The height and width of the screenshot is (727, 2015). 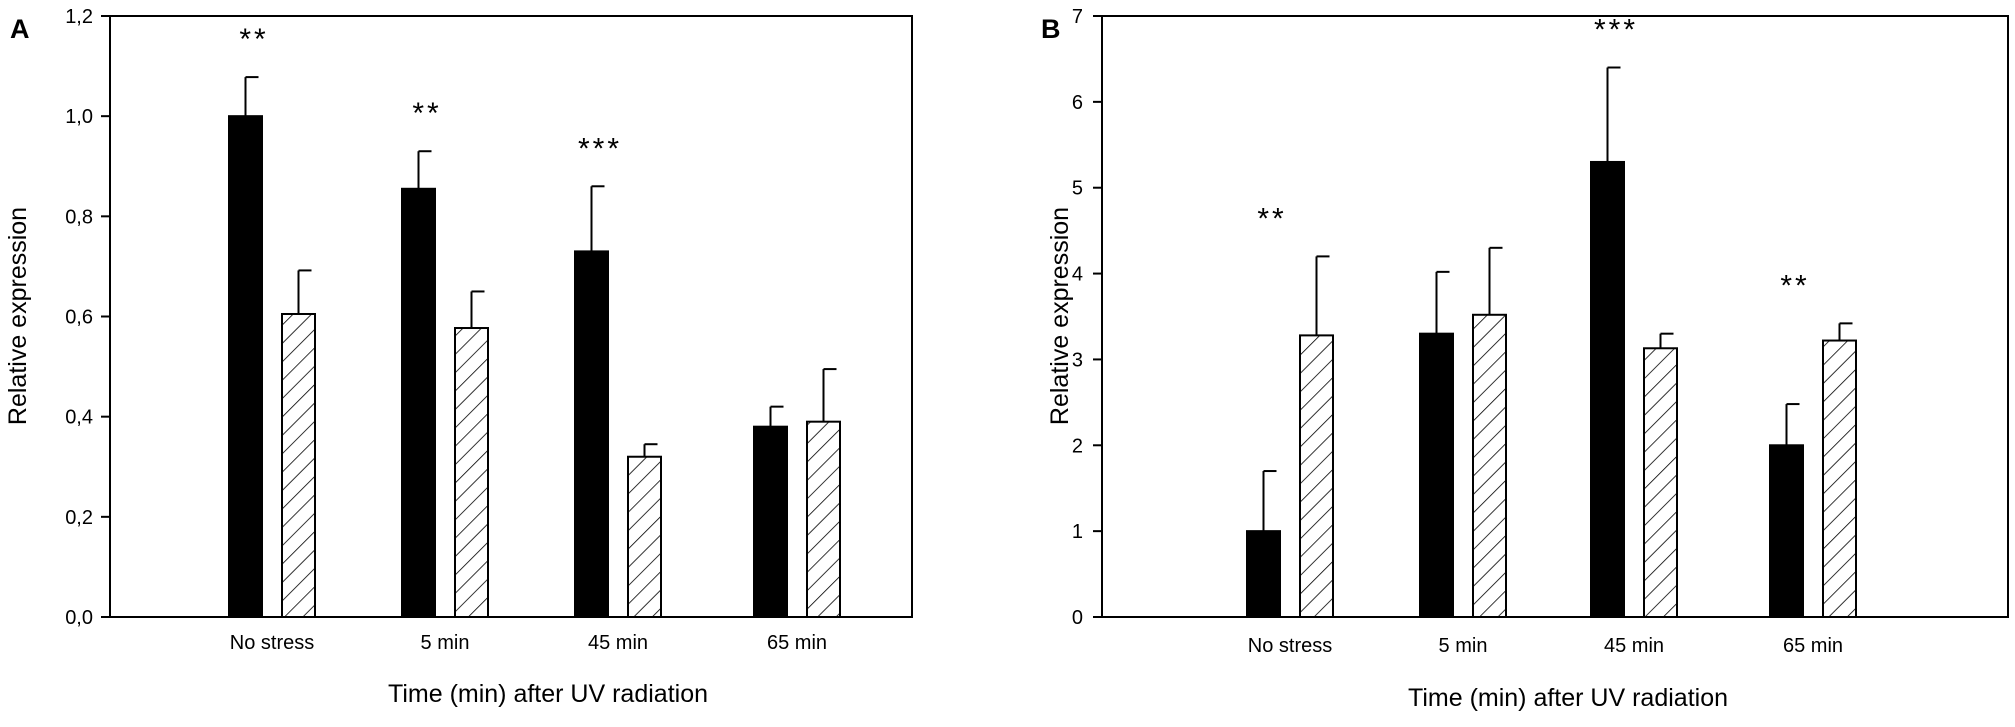 What do you see at coordinates (79, 518) in the screenshot?
I see `y-tick-label: 0,2` at bounding box center [79, 518].